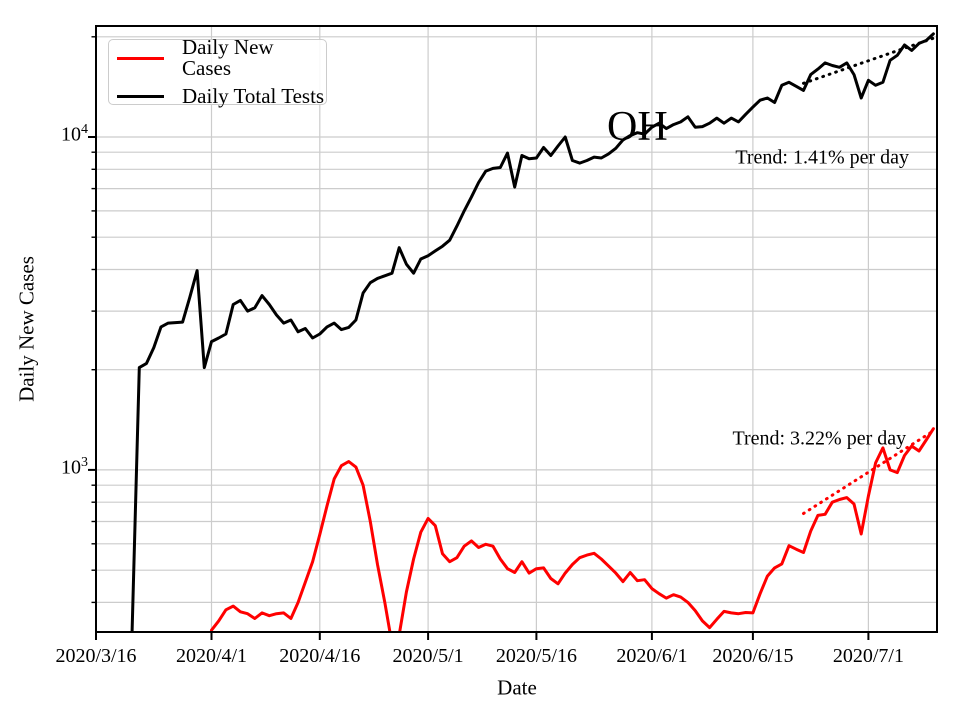 The width and height of the screenshot is (960, 720). I want to click on cases-trend-annotation: Trend: 3.22% per day, so click(819, 438).